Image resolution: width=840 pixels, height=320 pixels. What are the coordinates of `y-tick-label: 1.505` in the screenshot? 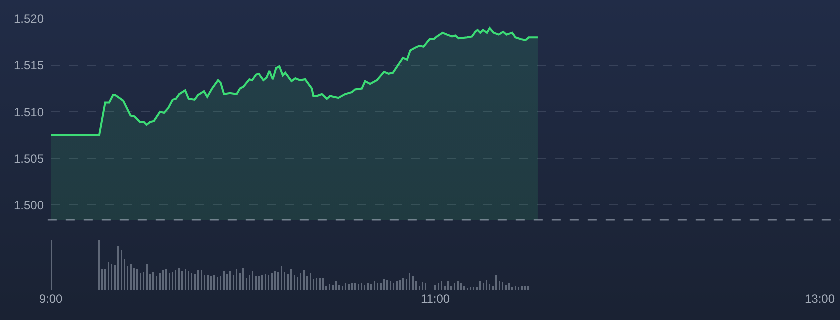 It's located at (29, 159).